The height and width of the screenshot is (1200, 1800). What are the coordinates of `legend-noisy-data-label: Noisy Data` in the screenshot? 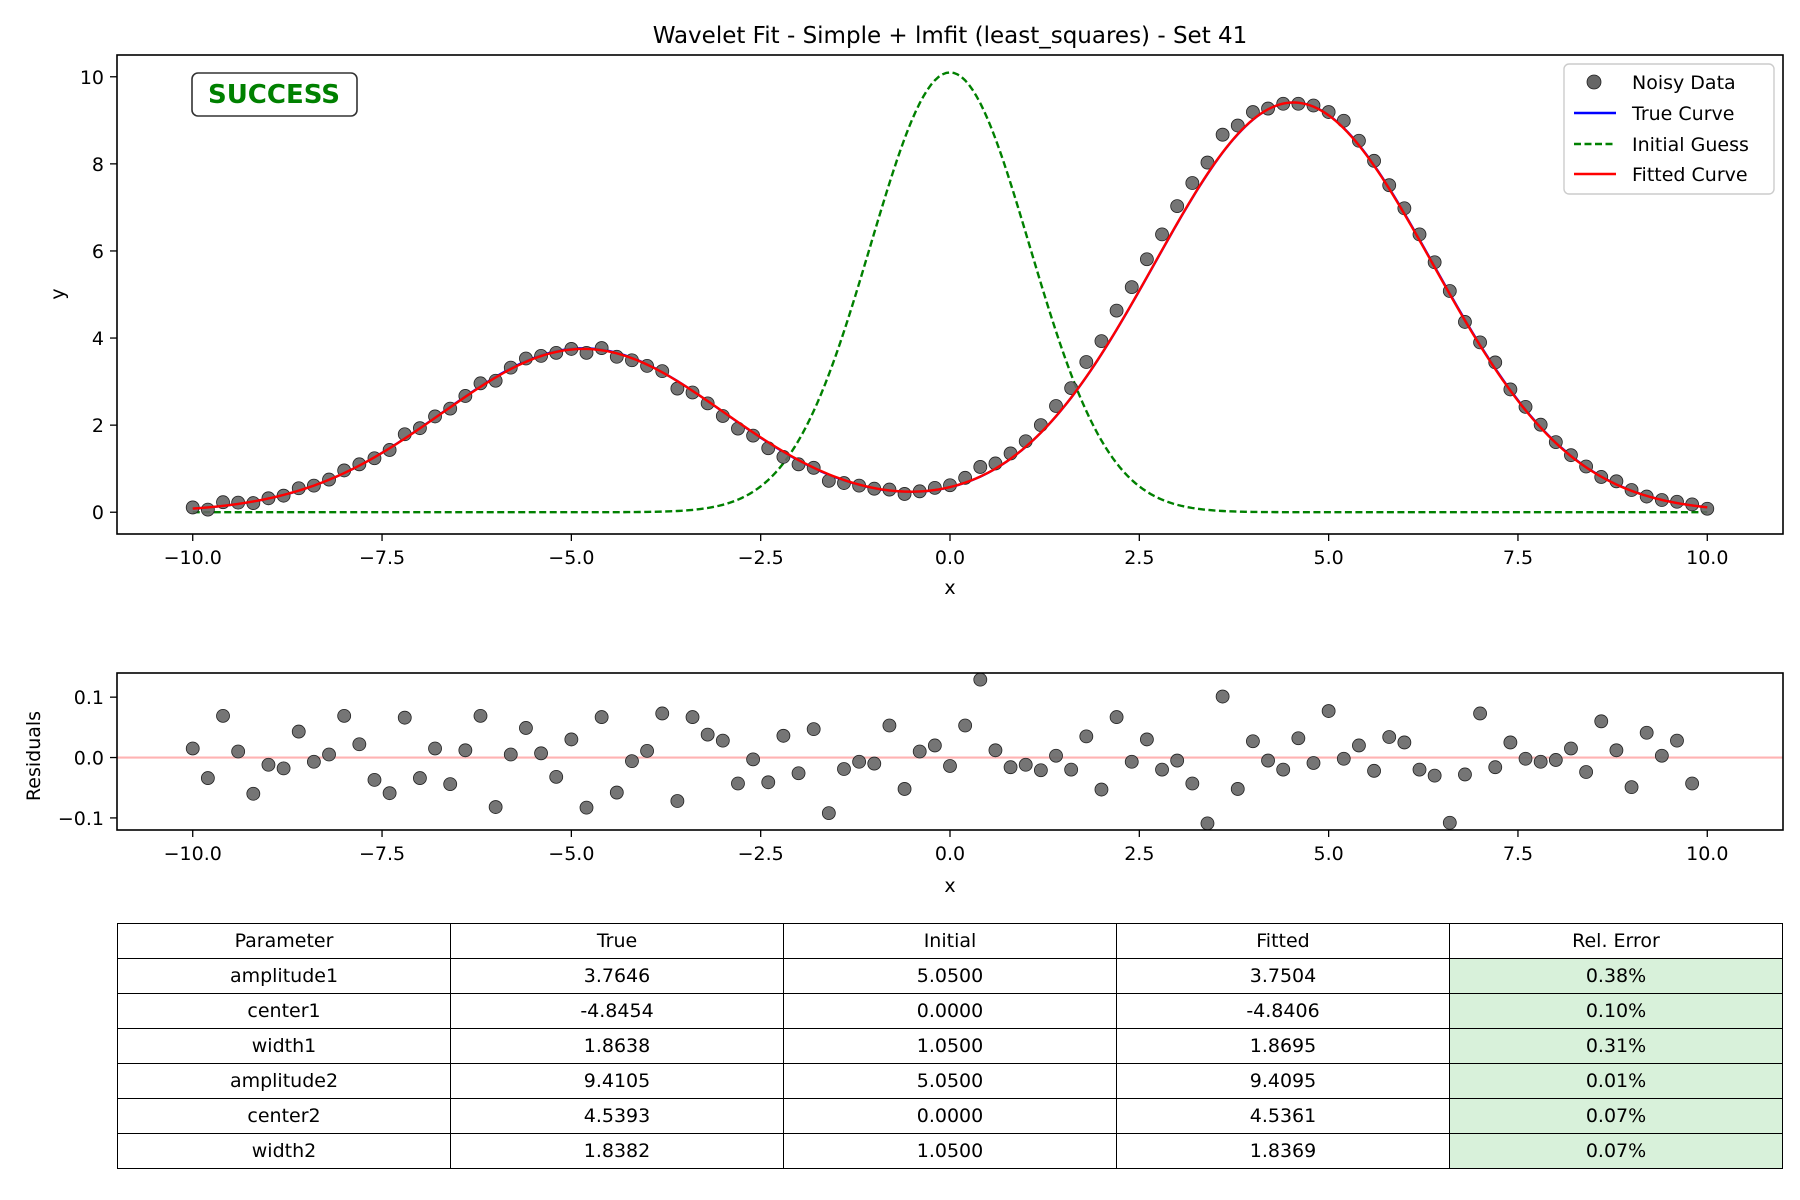 It's located at (1684, 83).